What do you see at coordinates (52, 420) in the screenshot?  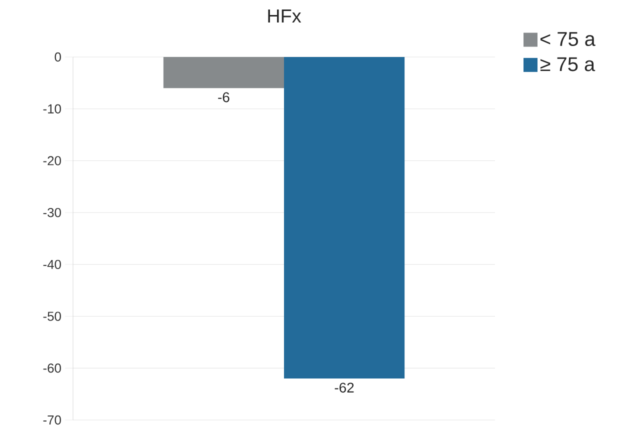 I see `y-tick-label: -70` at bounding box center [52, 420].